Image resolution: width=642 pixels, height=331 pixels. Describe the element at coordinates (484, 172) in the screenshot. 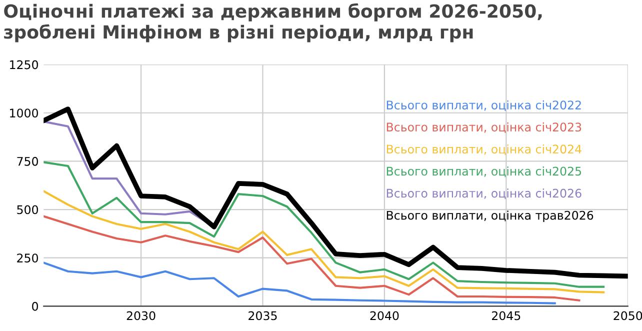

I see `text: Всього виплати, оцінка січ2025` at that location.